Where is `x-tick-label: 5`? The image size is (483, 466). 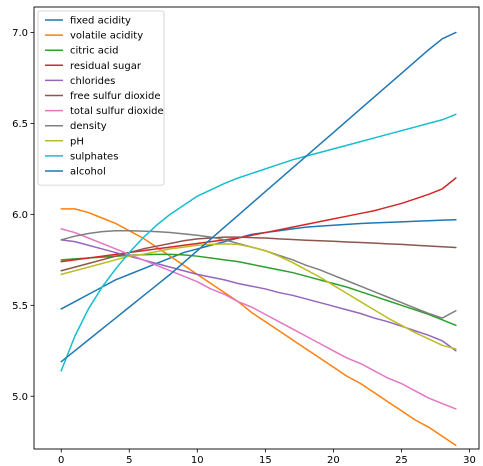
x-tick-label: 5 is located at coordinates (129, 460).